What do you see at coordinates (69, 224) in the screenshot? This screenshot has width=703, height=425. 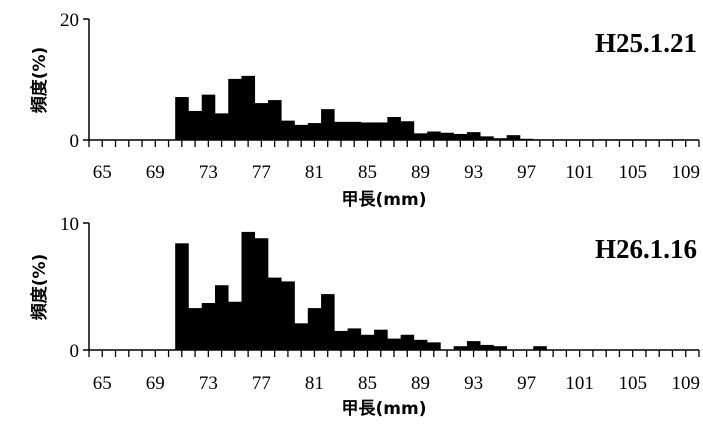 I see `y-tick-label: 10` at bounding box center [69, 224].